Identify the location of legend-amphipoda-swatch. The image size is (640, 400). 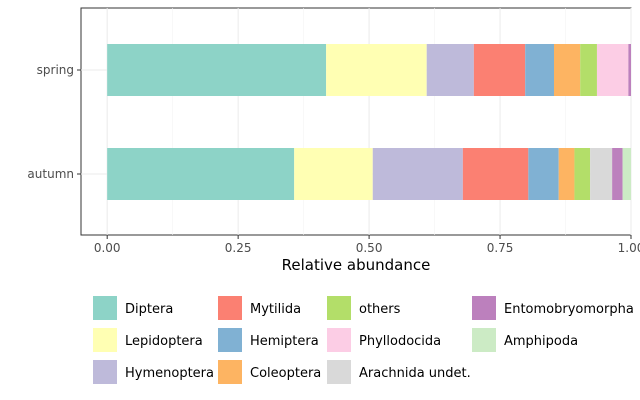
(484, 340).